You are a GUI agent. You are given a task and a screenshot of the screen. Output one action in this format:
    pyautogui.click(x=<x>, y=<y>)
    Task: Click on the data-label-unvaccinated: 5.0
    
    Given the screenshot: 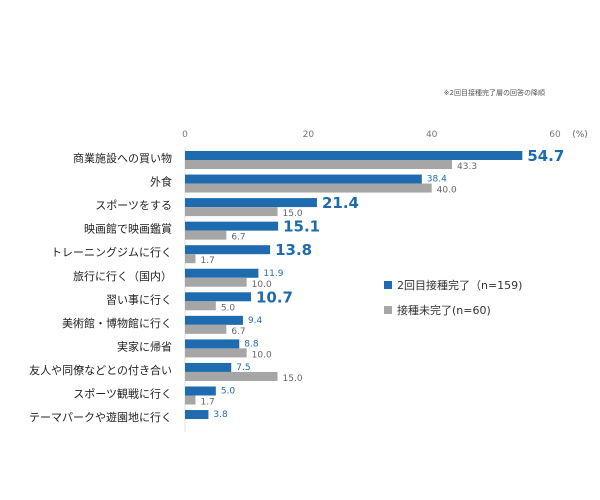 What is the action you would take?
    pyautogui.click(x=228, y=308)
    